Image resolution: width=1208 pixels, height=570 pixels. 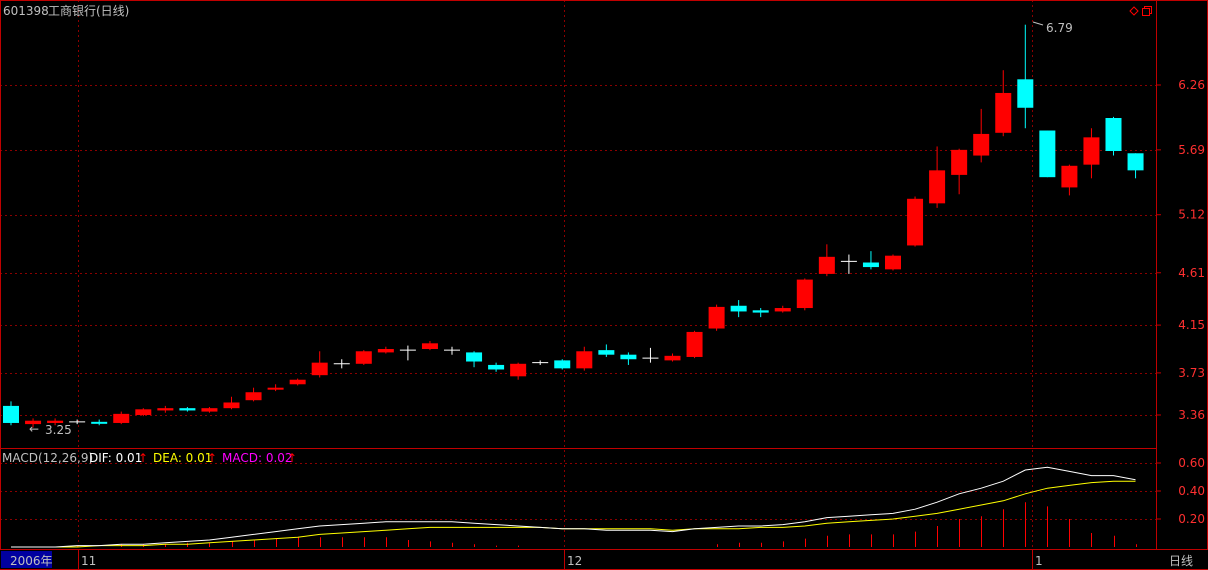 I want to click on dif-arrow: ↑, so click(x=143, y=458).